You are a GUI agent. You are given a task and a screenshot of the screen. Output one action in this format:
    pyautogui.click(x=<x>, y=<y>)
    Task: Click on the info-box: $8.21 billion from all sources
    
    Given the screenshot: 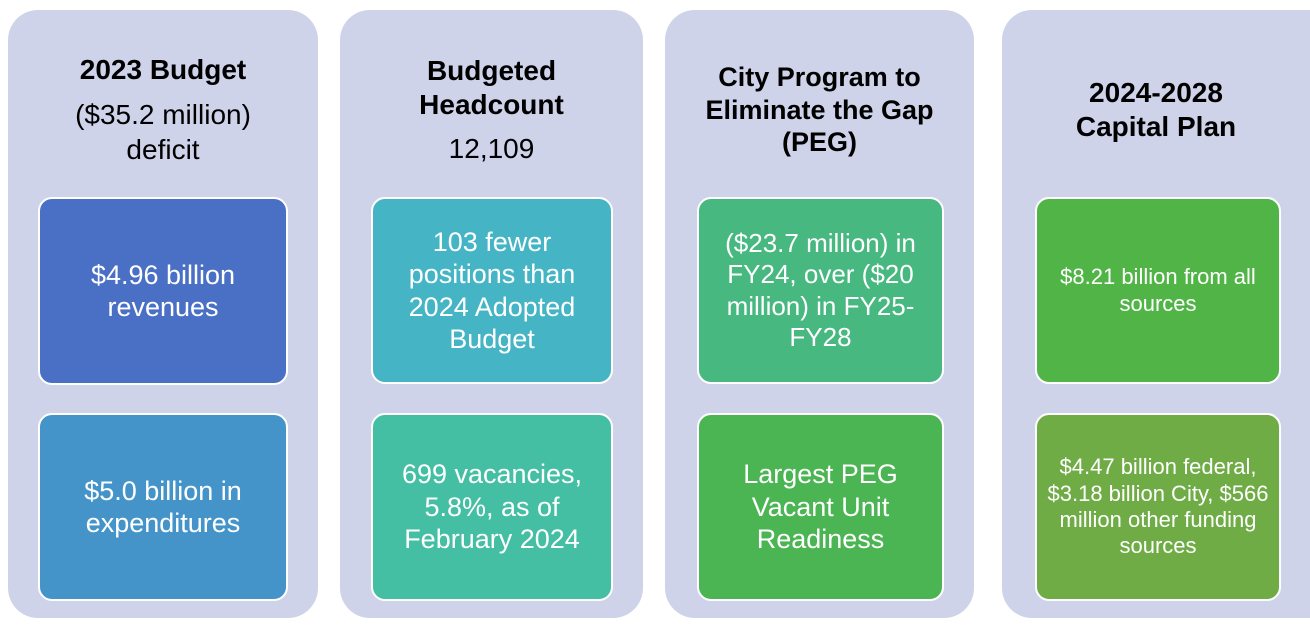 What is the action you would take?
    pyautogui.click(x=1158, y=290)
    